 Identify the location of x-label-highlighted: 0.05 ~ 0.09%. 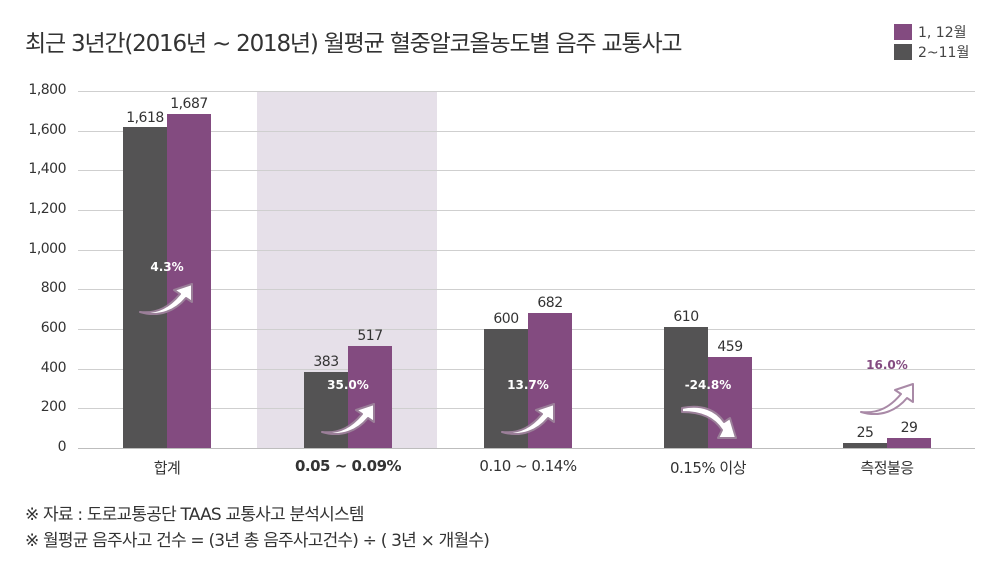
(348, 466).